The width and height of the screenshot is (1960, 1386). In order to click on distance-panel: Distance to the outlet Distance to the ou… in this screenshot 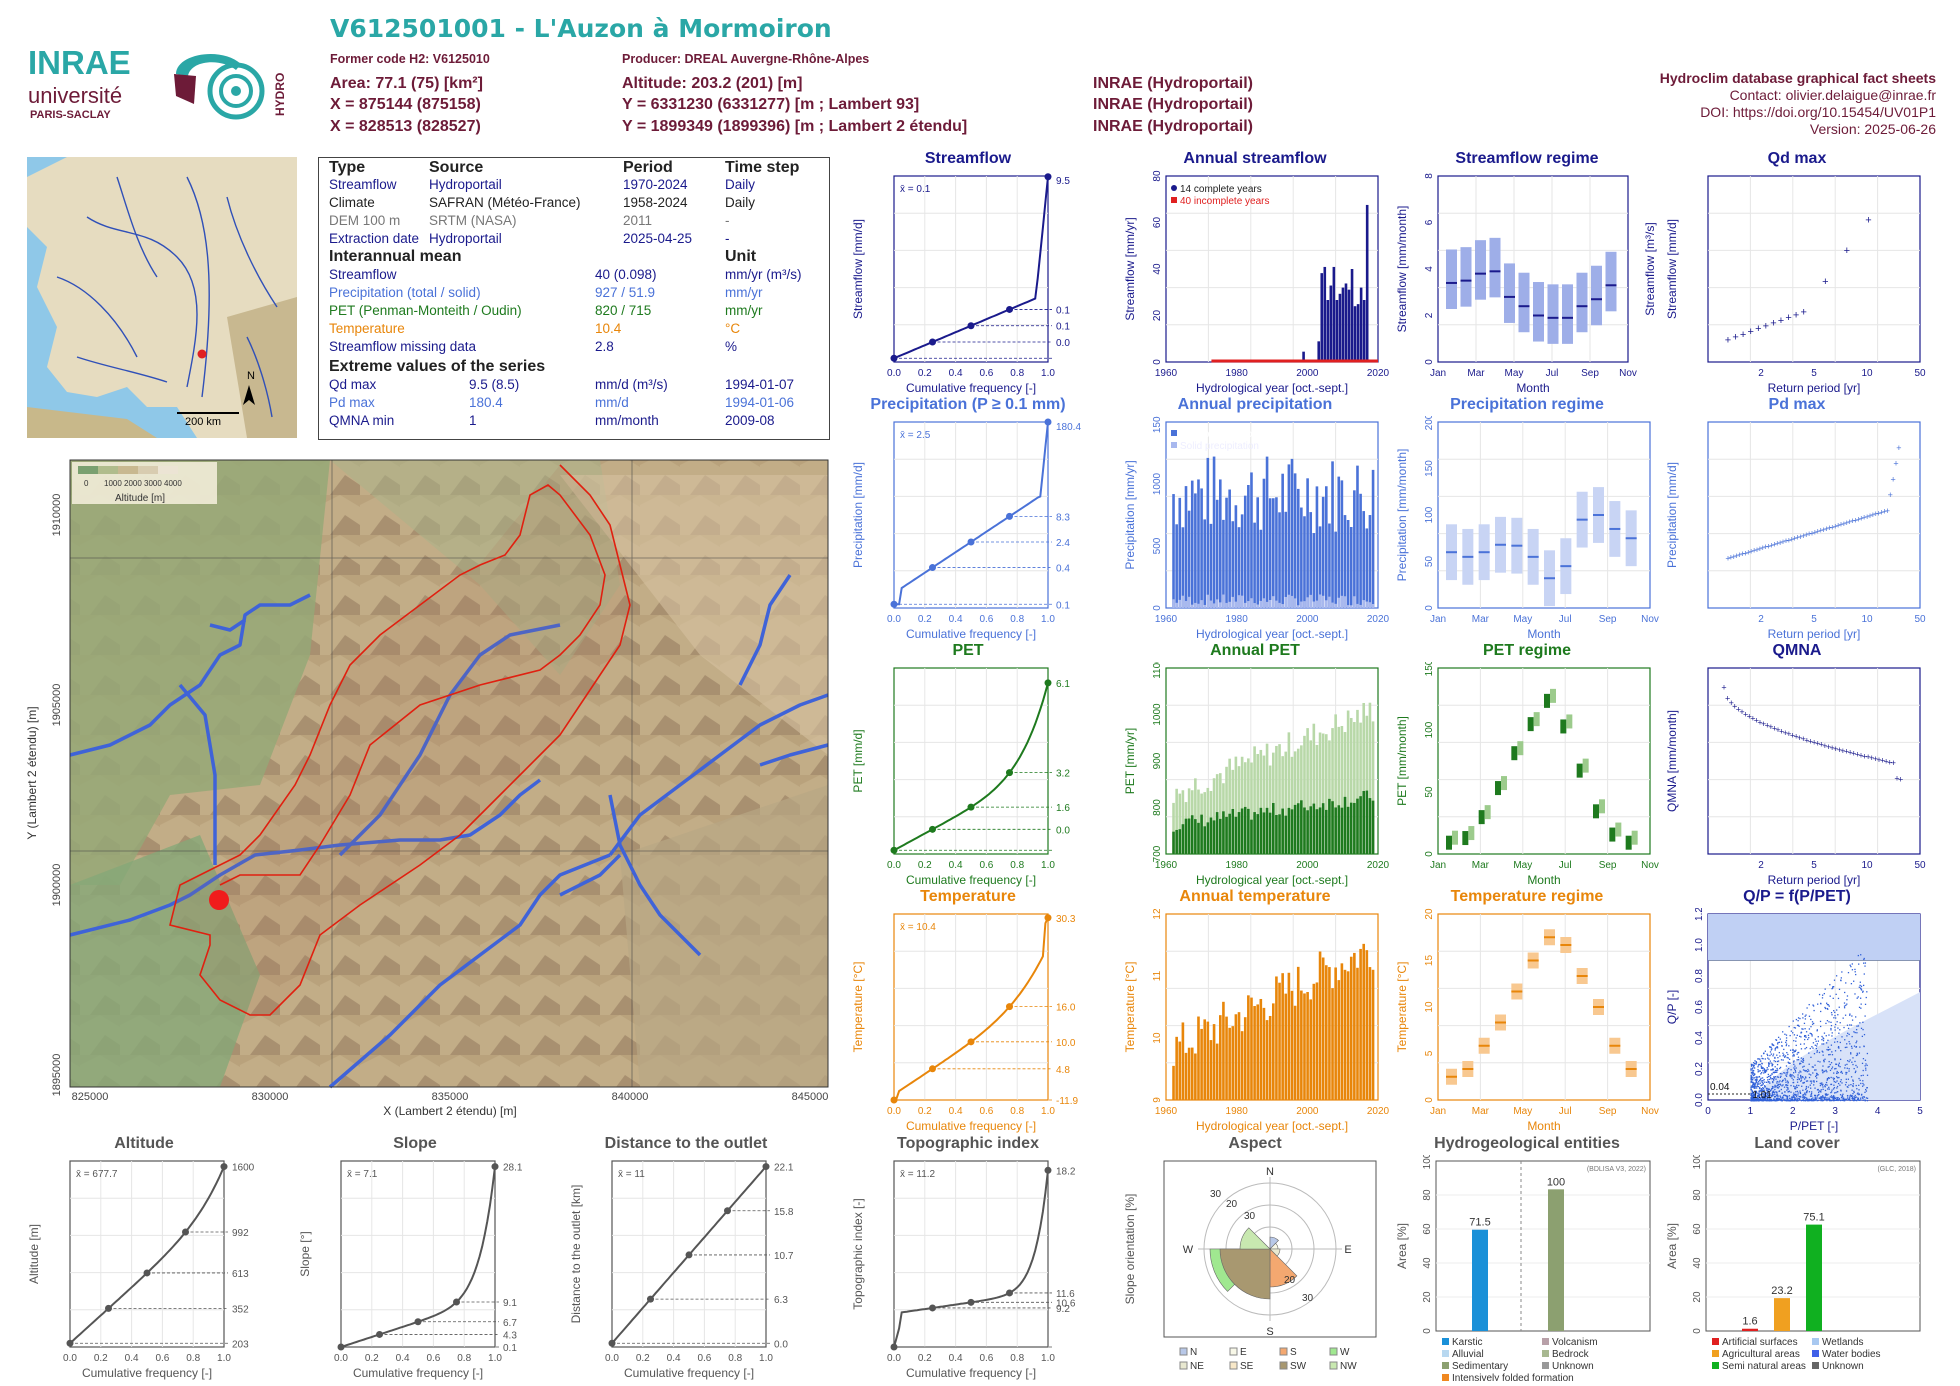, I will do `click(686, 1258)`.